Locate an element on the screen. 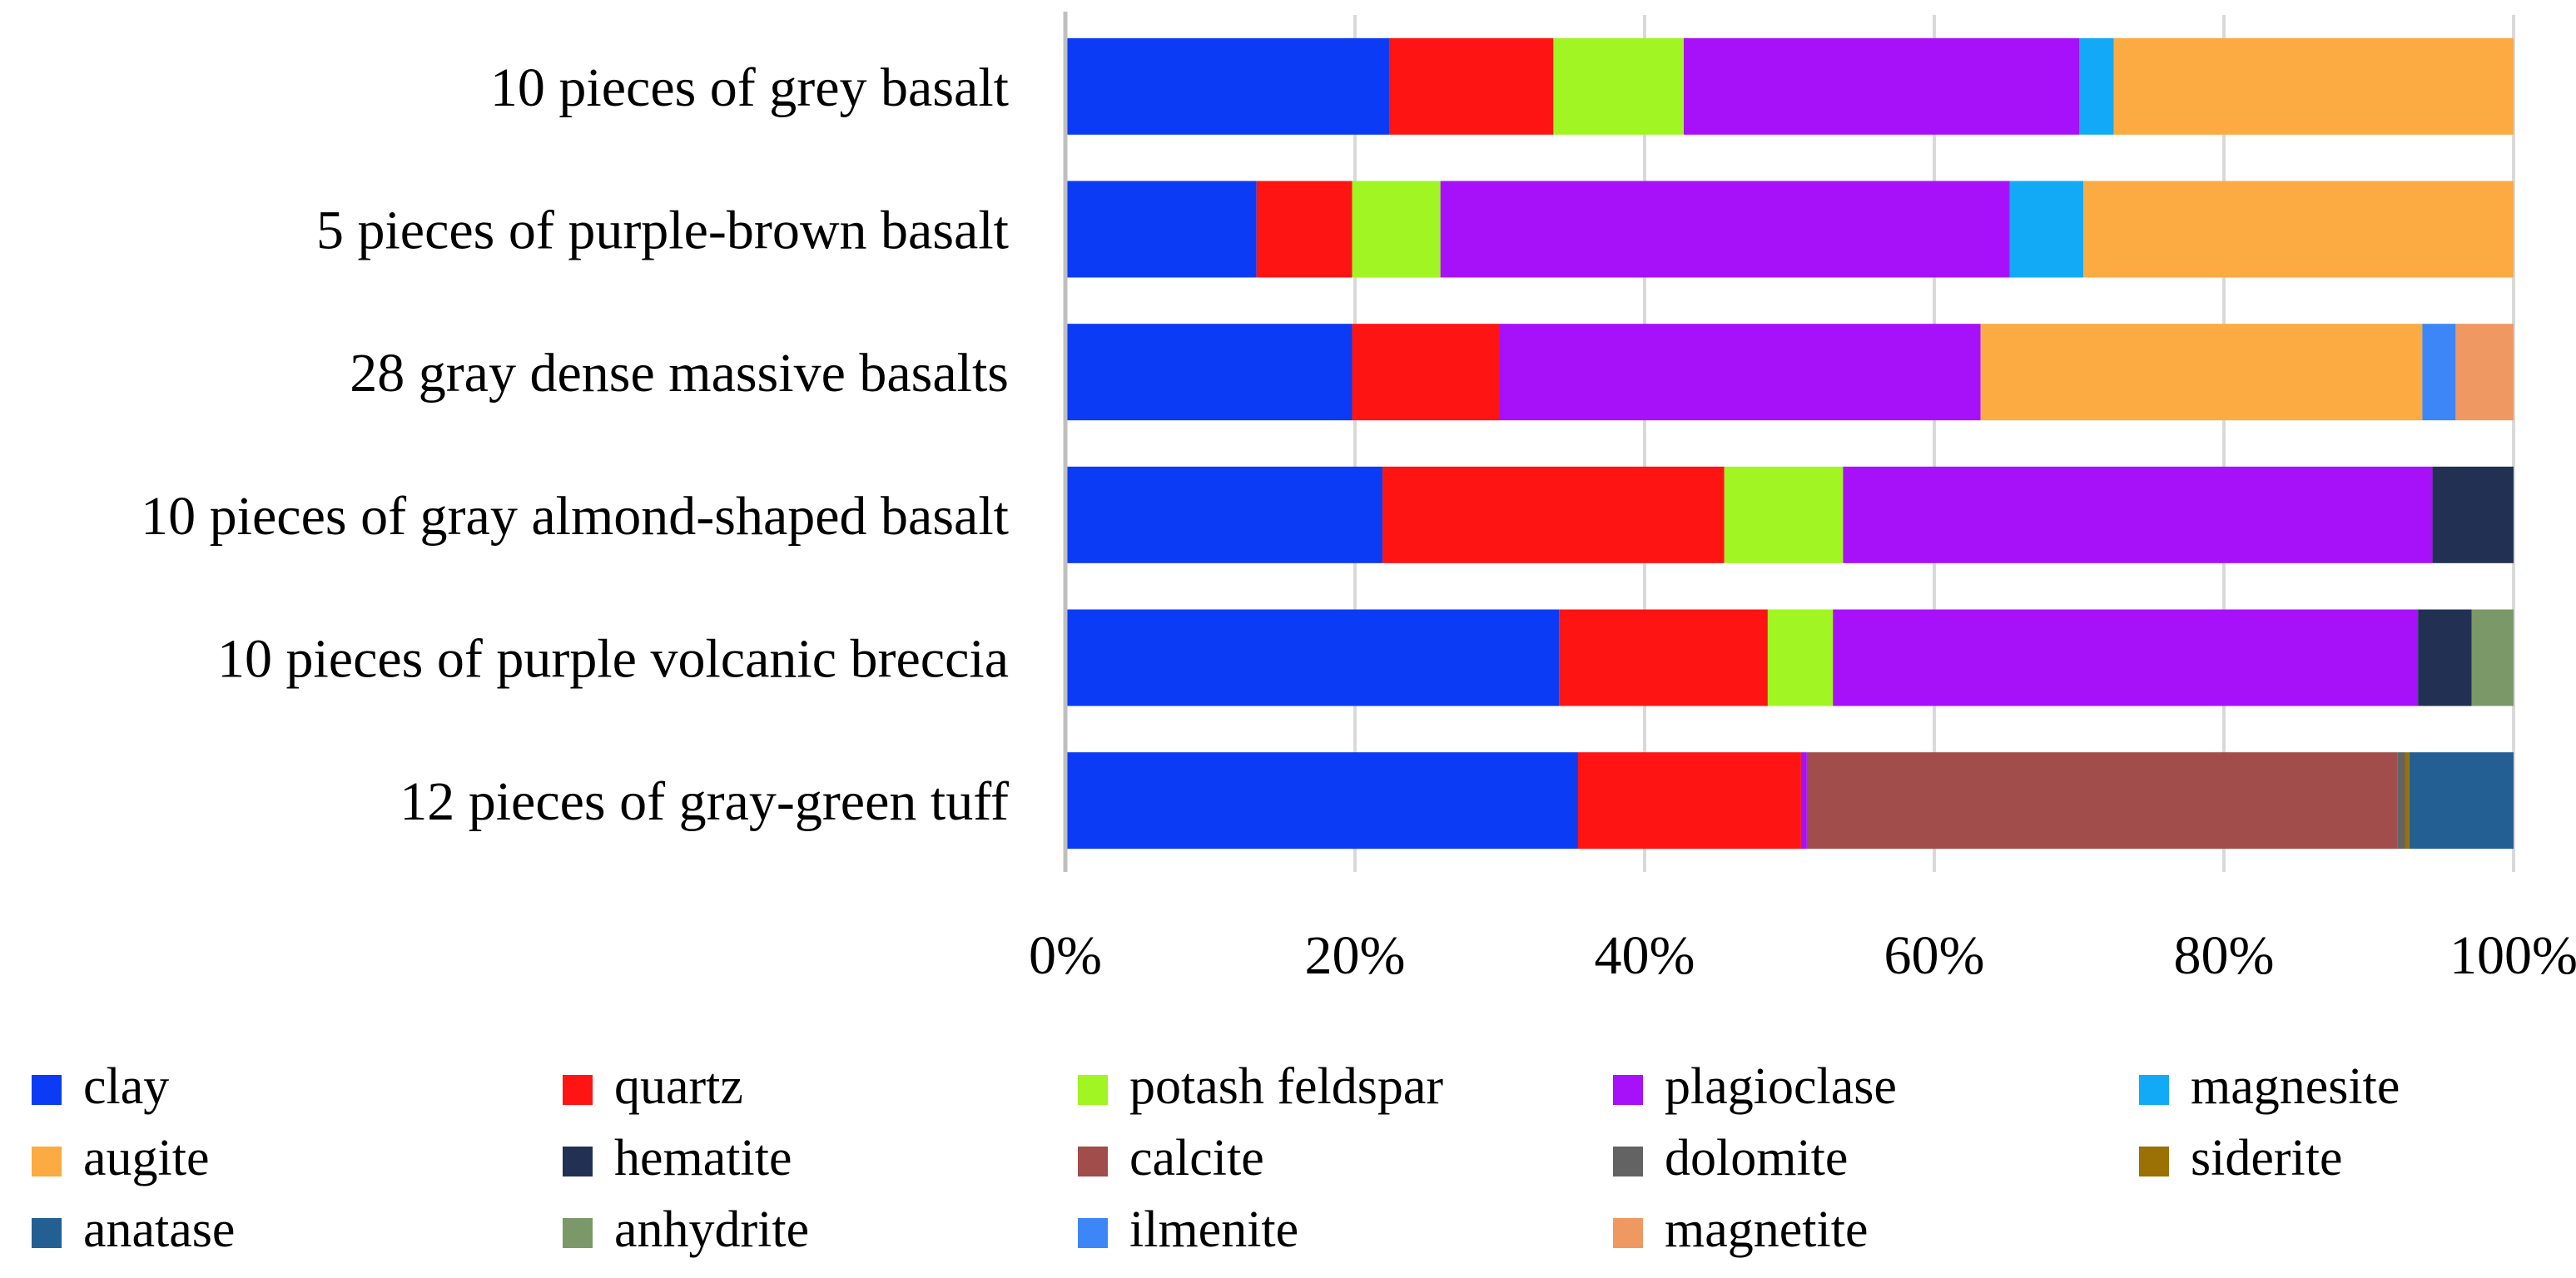 The height and width of the screenshot is (1278, 2576). category-label: 10 pieces of gray almond-shaped basalt is located at coordinates (575, 516).